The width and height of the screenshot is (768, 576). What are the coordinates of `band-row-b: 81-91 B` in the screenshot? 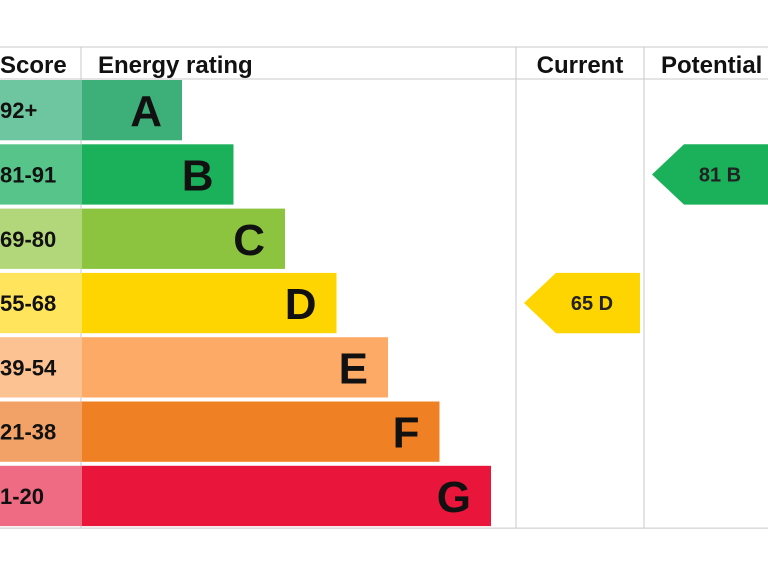 It's located at (117, 174).